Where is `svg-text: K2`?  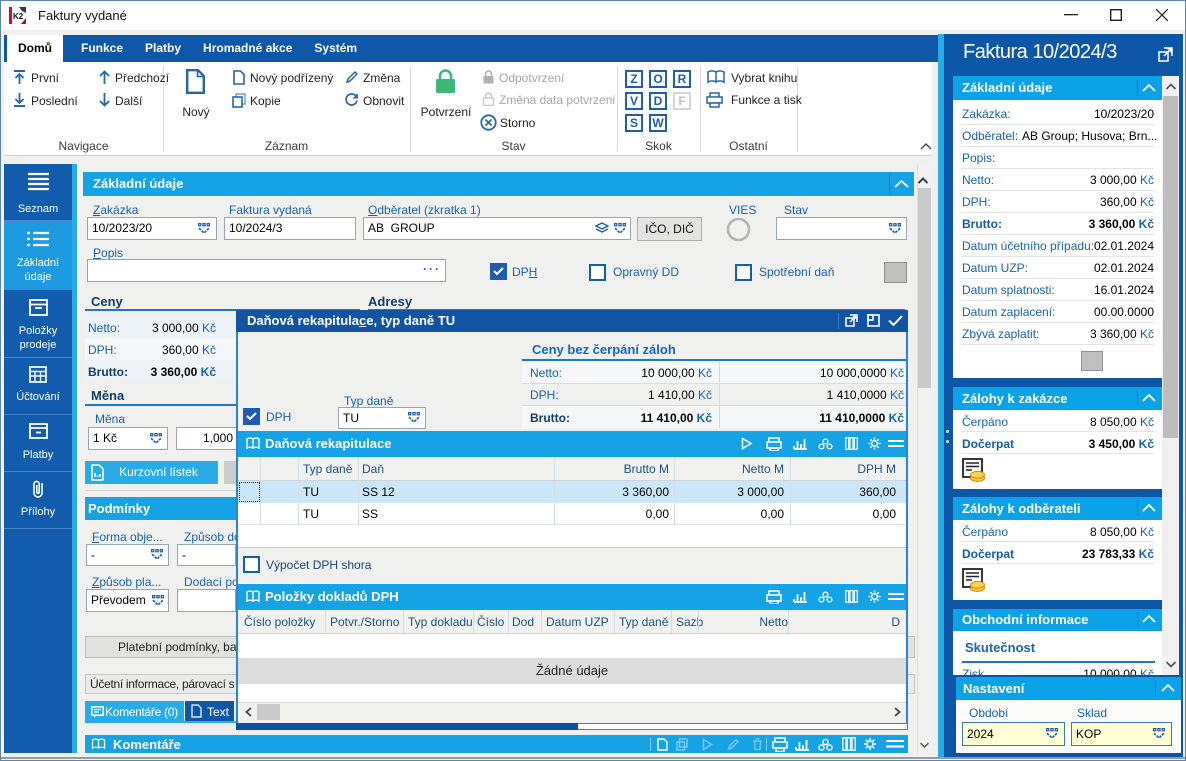 svg-text: K2 is located at coordinates (18, 16).